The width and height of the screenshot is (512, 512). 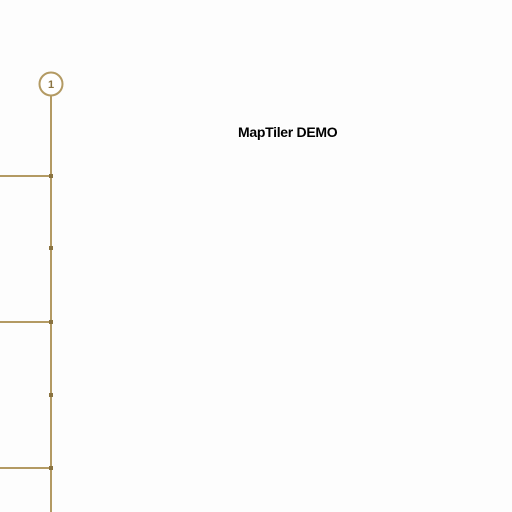 I want to click on route-shield-label: 1, so click(x=51, y=85).